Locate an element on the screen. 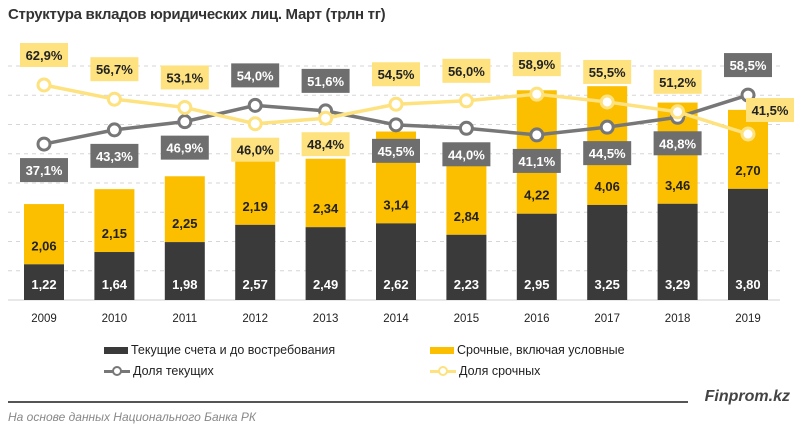  bar-label-term: 2,70 is located at coordinates (747, 170).